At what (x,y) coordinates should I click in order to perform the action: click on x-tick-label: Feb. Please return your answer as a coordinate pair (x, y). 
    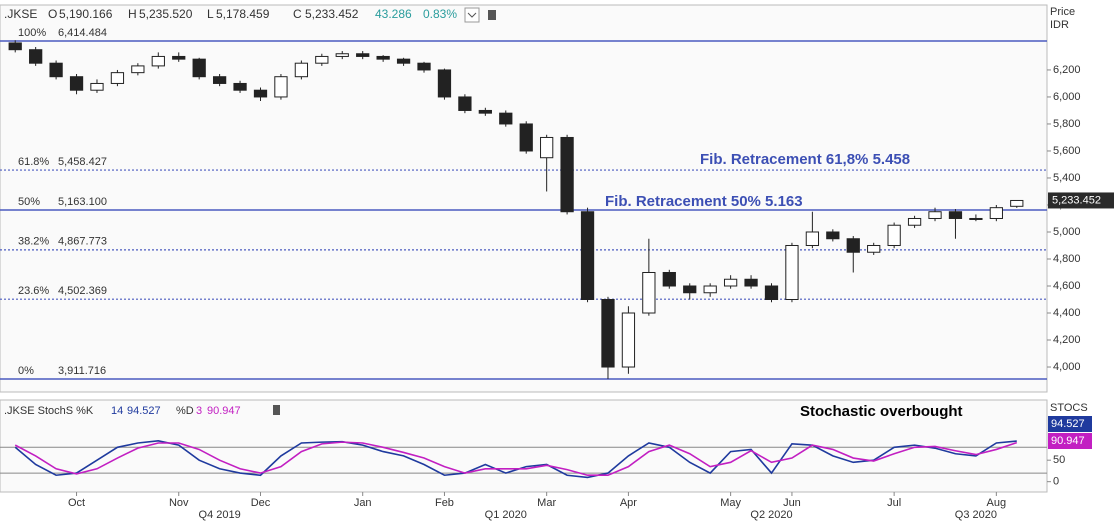
    Looking at the image, I should click on (444, 503).